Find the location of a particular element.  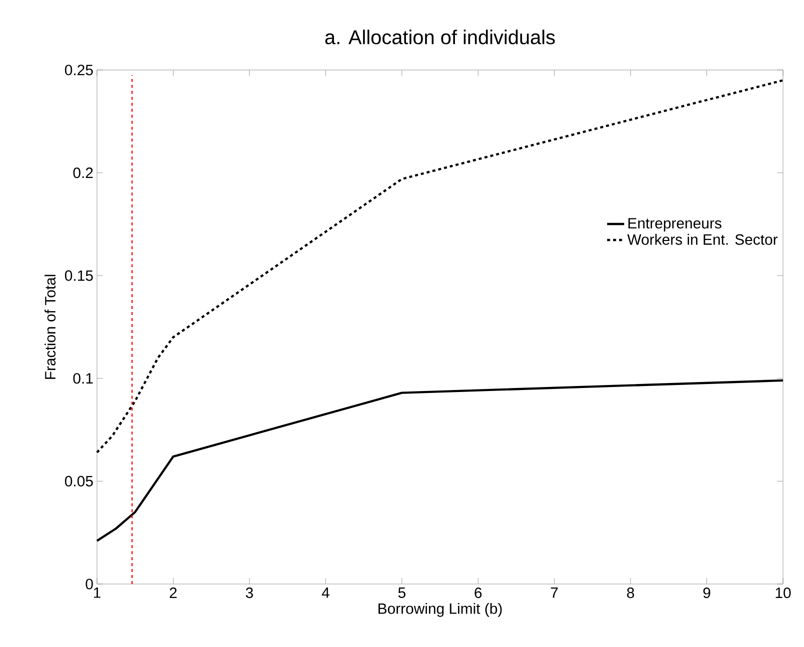

y-axis-title: Fraction of Total is located at coordinates (50, 326).